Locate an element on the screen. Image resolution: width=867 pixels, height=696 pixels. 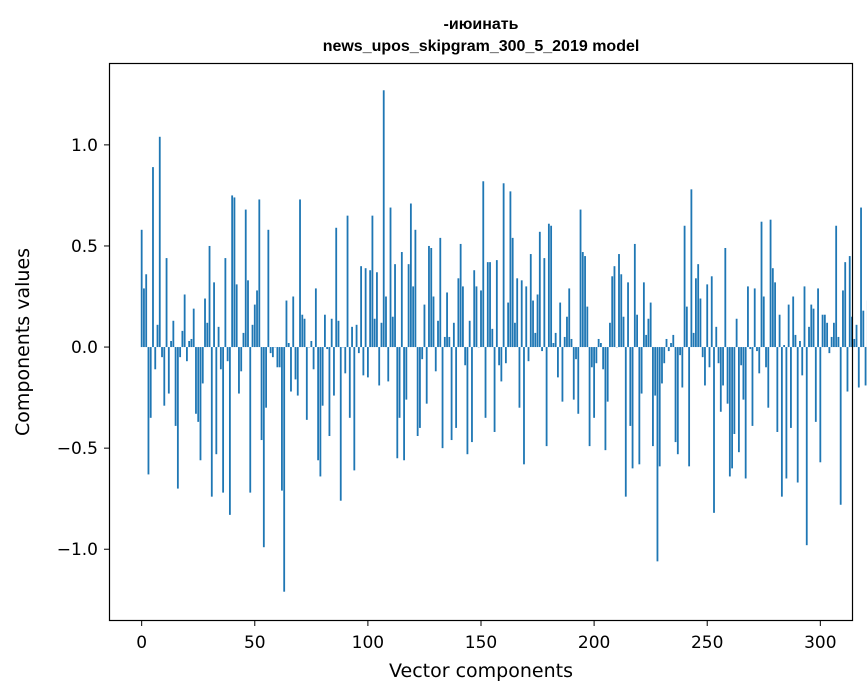
x-tick-label: 150 is located at coordinates (481, 643).